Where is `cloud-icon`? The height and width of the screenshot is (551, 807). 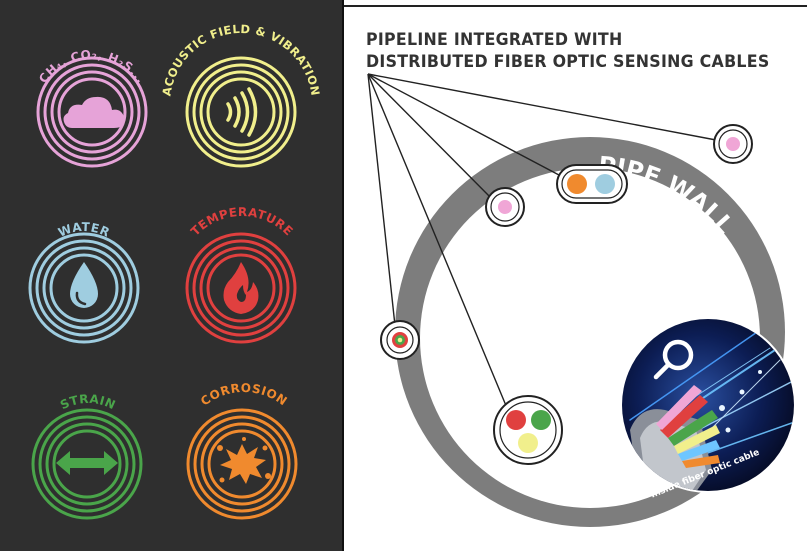 cloud-icon is located at coordinates (94, 112).